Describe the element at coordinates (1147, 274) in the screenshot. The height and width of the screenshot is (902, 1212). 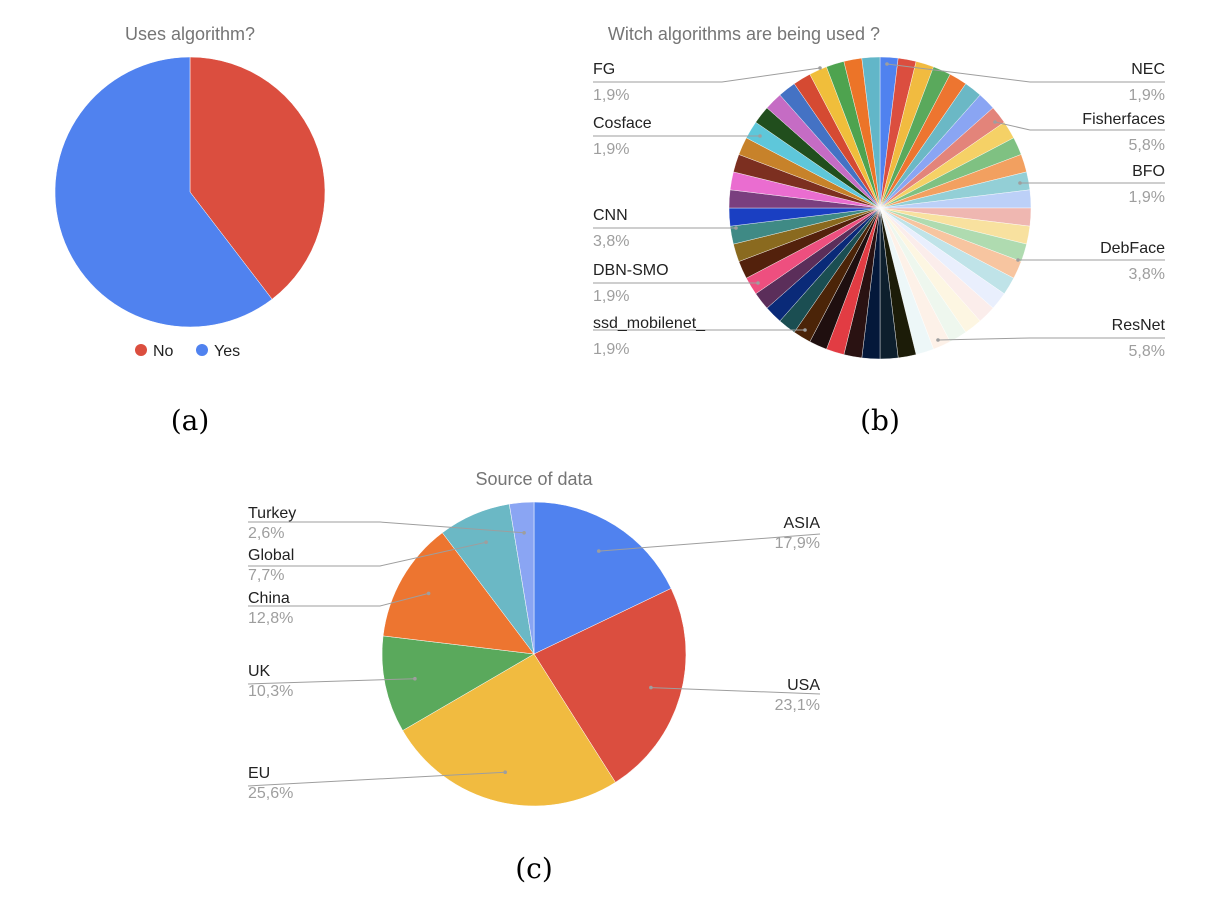
I see `slice-pct-debface: 3,8%` at that location.